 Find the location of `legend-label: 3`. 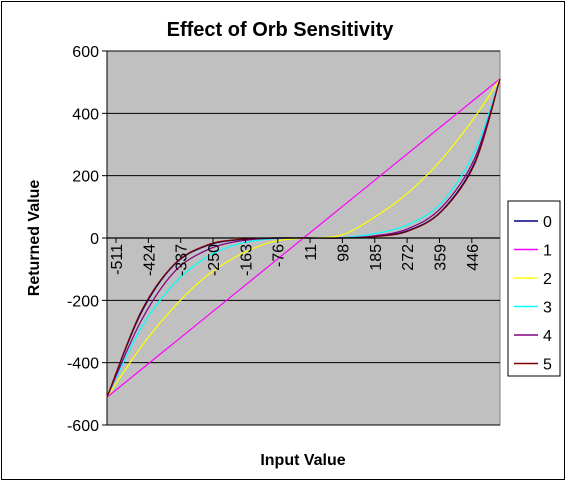

legend-label: 3 is located at coordinates (547, 308).